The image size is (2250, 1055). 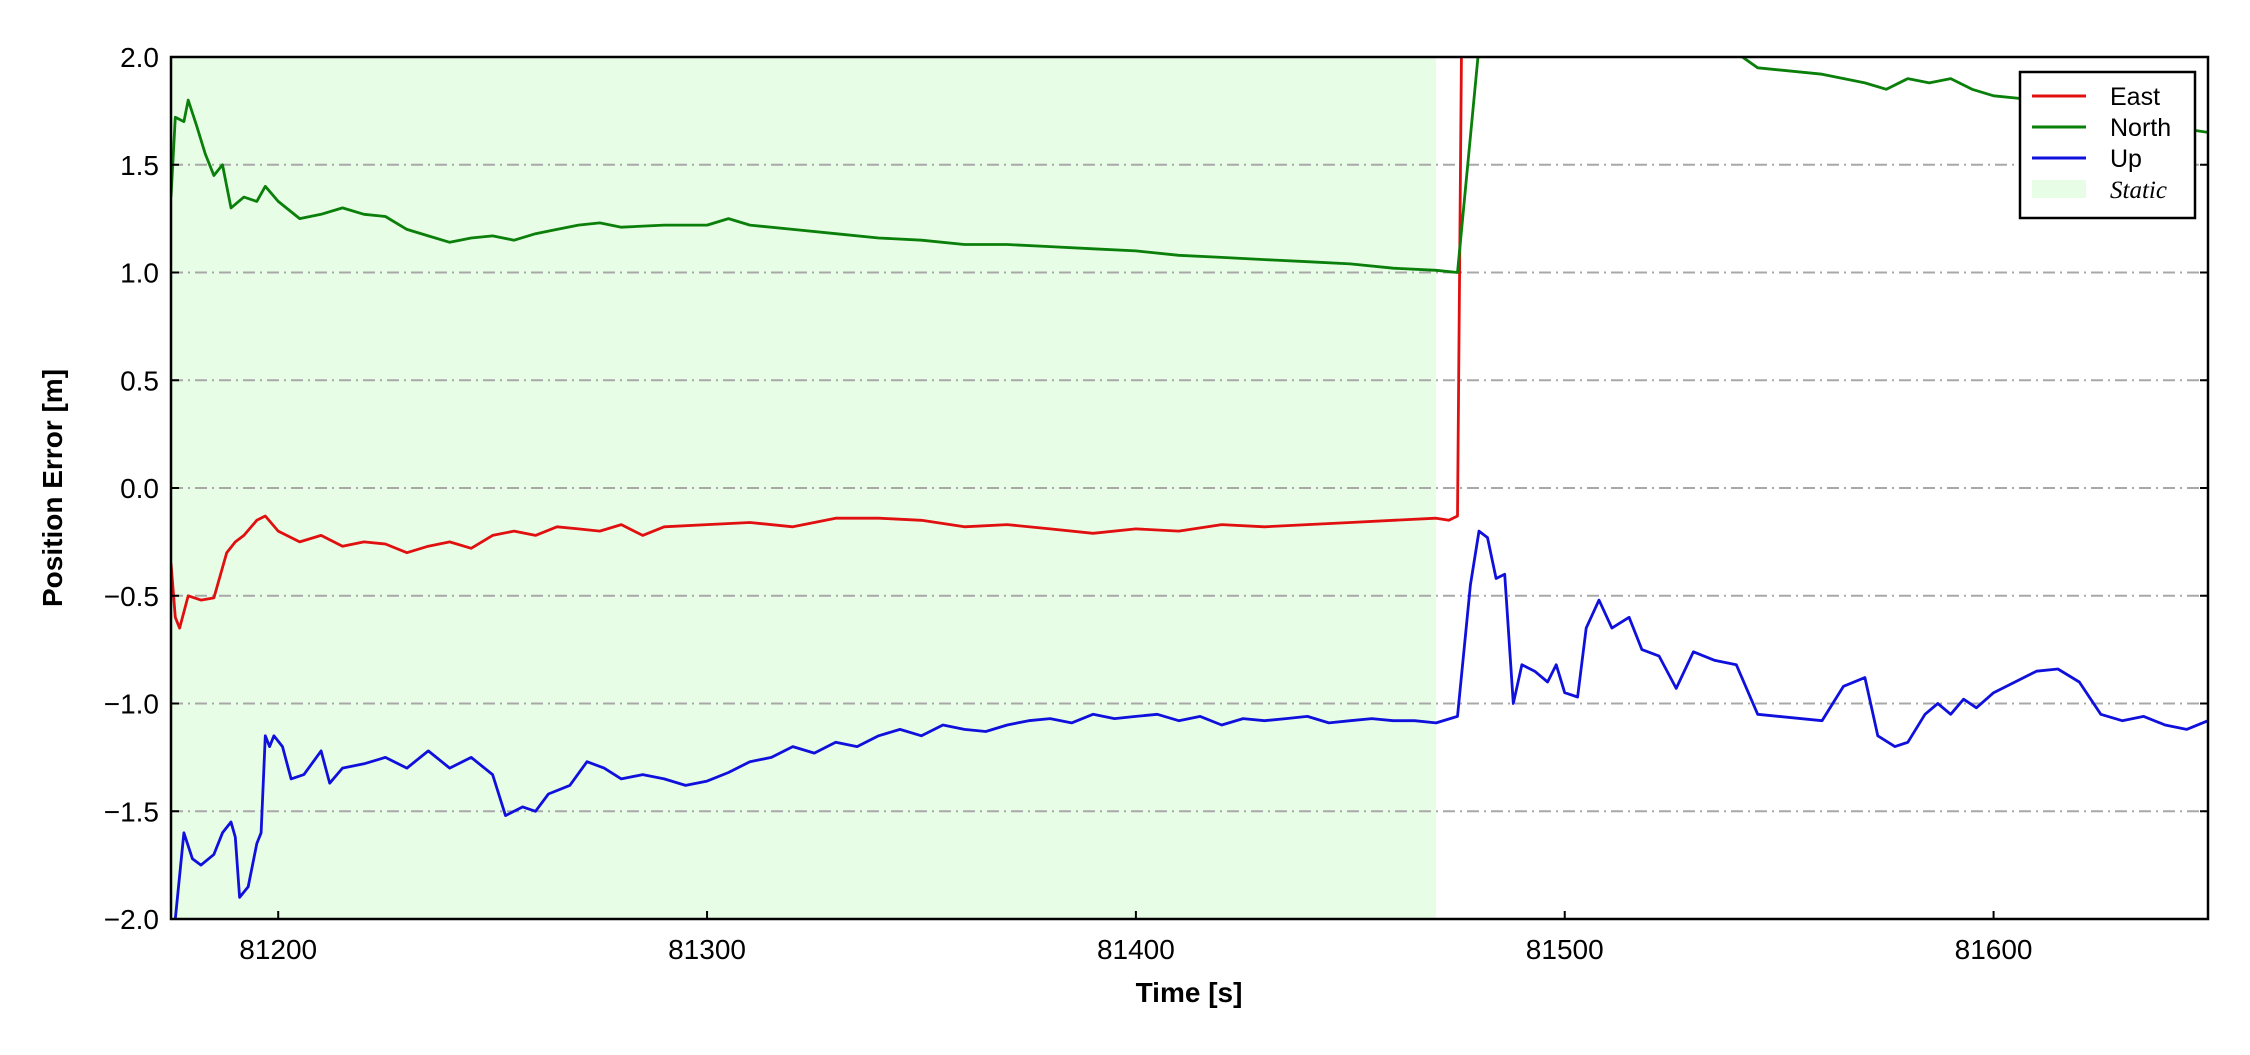 What do you see at coordinates (2138, 190) in the screenshot?
I see `legend-label-static: Static` at bounding box center [2138, 190].